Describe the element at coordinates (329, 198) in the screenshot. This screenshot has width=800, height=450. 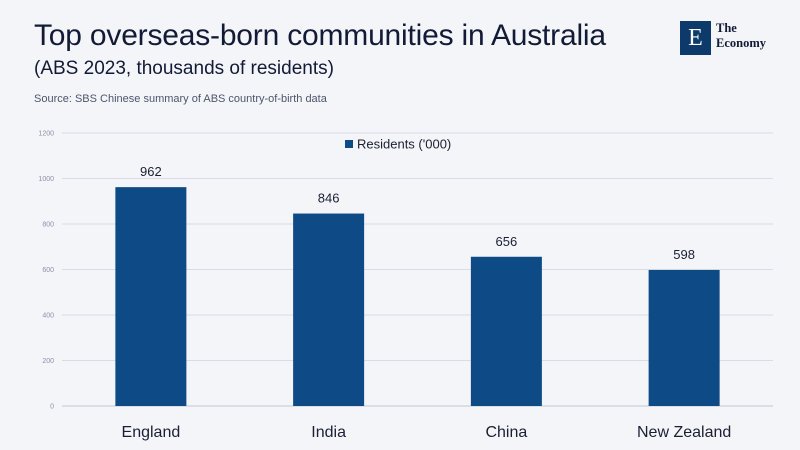
I see `data-label: 846` at that location.